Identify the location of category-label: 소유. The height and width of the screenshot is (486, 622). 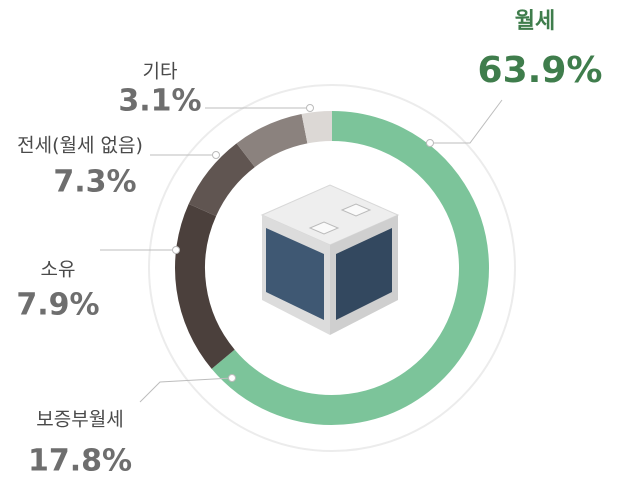
(58, 270).